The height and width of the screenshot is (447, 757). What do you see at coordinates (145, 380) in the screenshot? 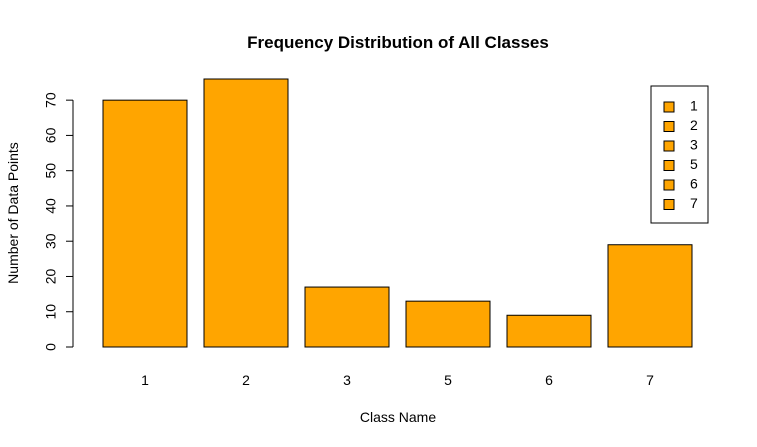
I see `x-tick-label: 1` at bounding box center [145, 380].